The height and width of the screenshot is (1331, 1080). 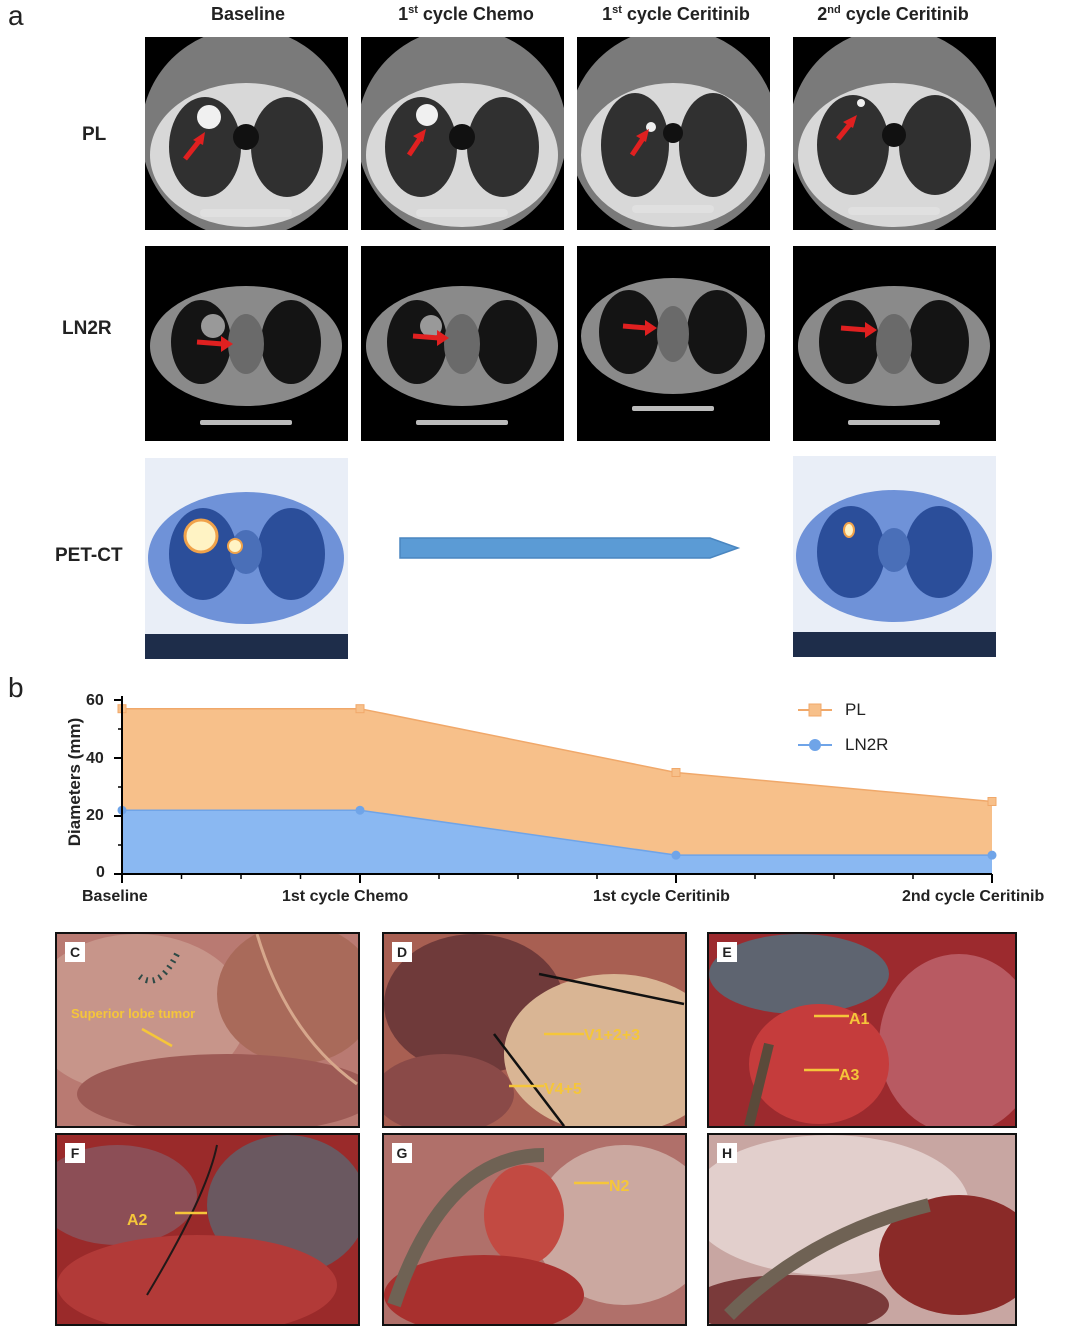 I want to click on y-tick-label: 60, so click(x=95, y=700).